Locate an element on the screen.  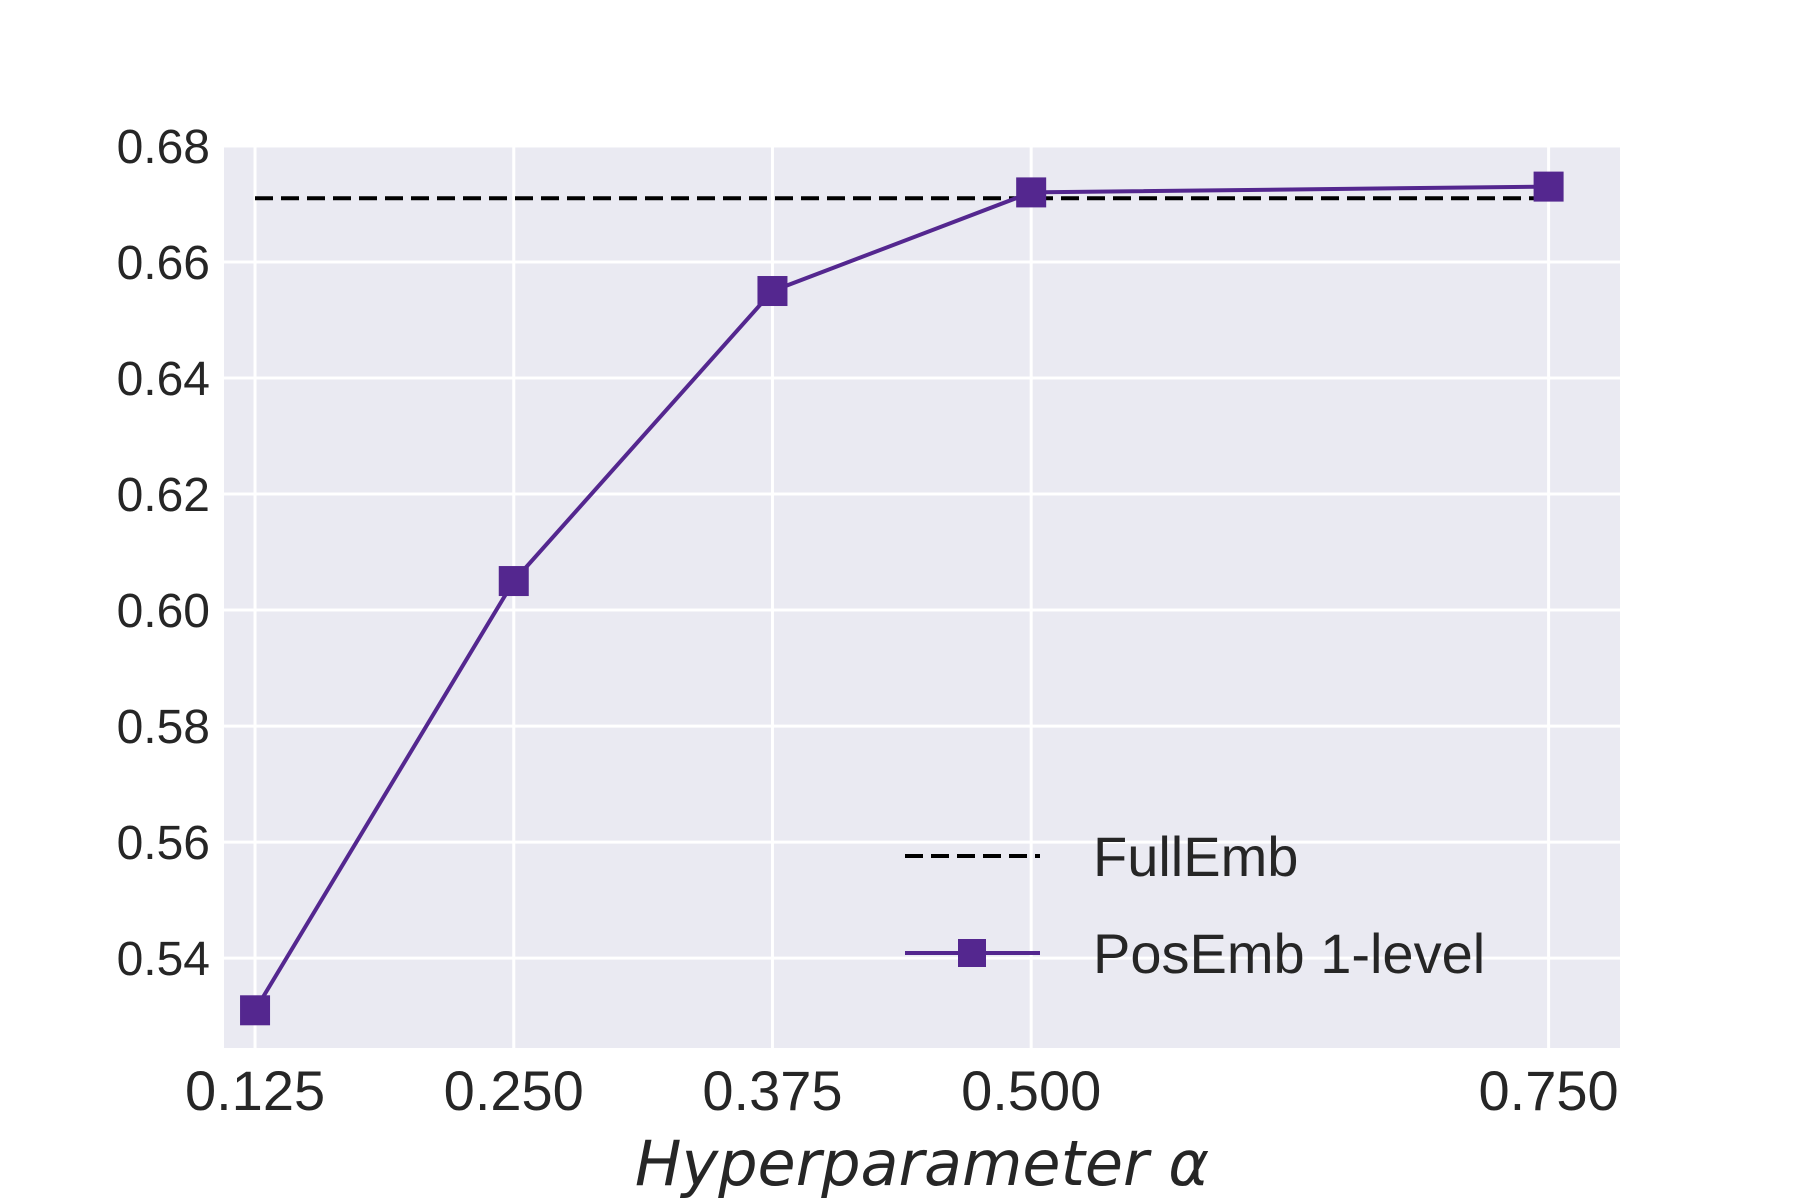
y-tick-label: 0.68 is located at coordinates (163, 147).